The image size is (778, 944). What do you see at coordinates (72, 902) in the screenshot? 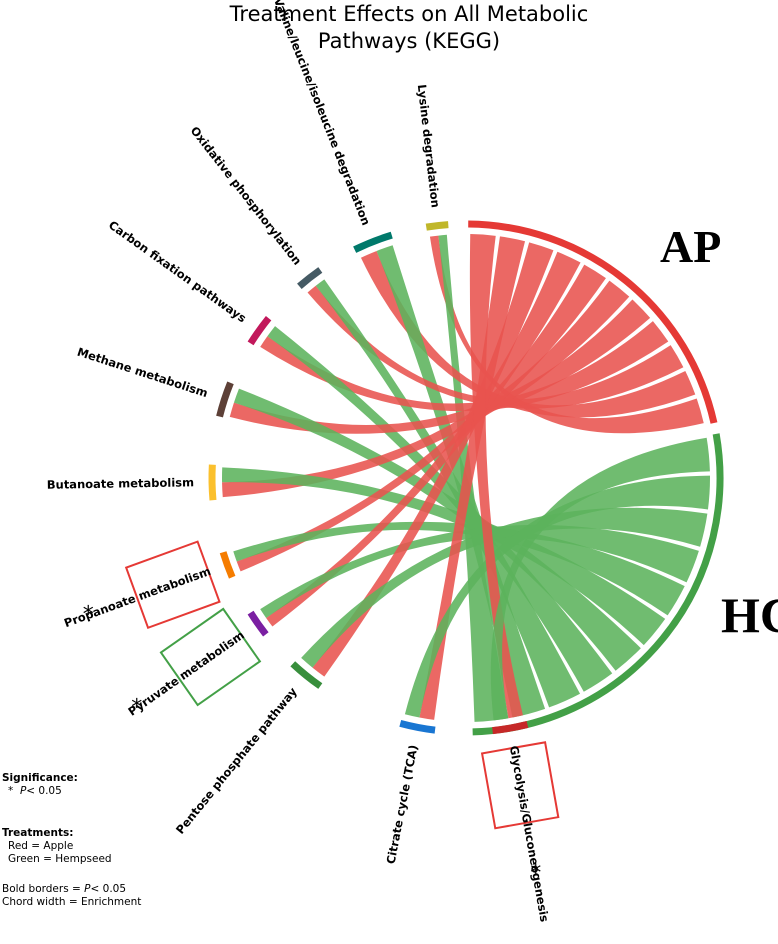
I see `legend-chord-width: Chord width = Enrichment` at bounding box center [72, 902].